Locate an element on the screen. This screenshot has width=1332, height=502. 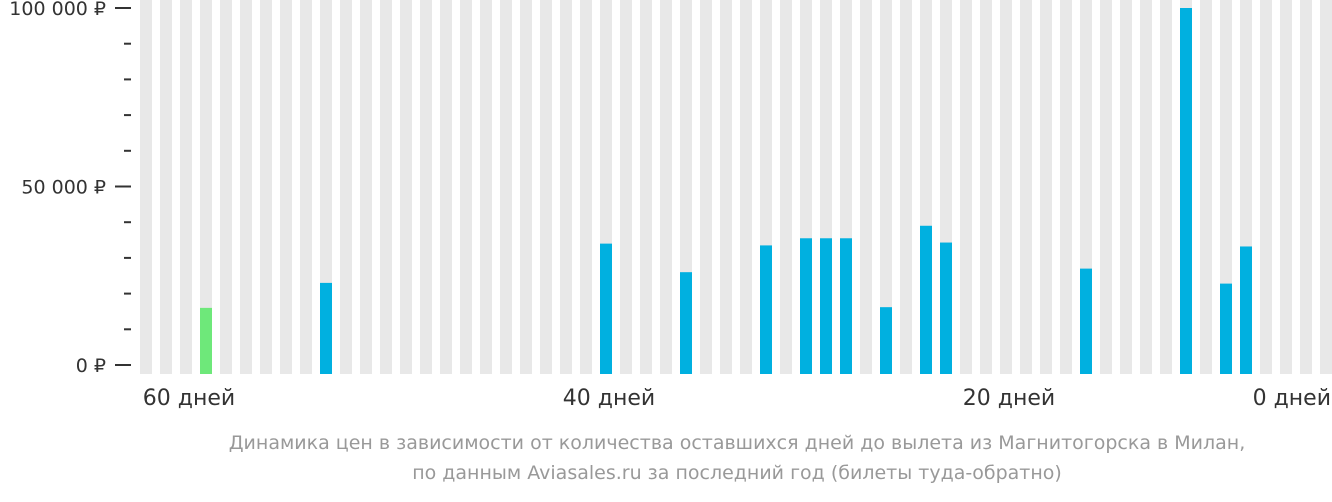
y-tick-label: 100 000 ₽ is located at coordinates (57, 10).